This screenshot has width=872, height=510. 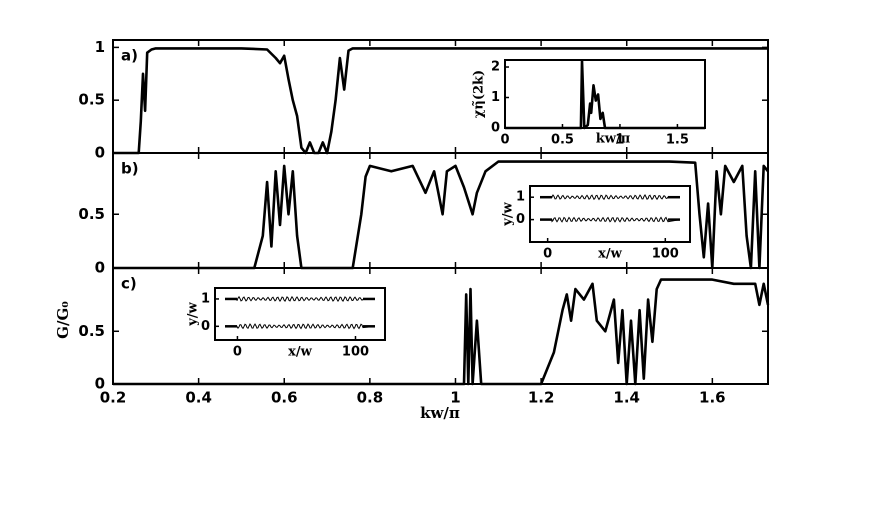 What do you see at coordinates (479, 94) in the screenshot?
I see `inset-y-label: χη̃(2k)` at bounding box center [479, 94].